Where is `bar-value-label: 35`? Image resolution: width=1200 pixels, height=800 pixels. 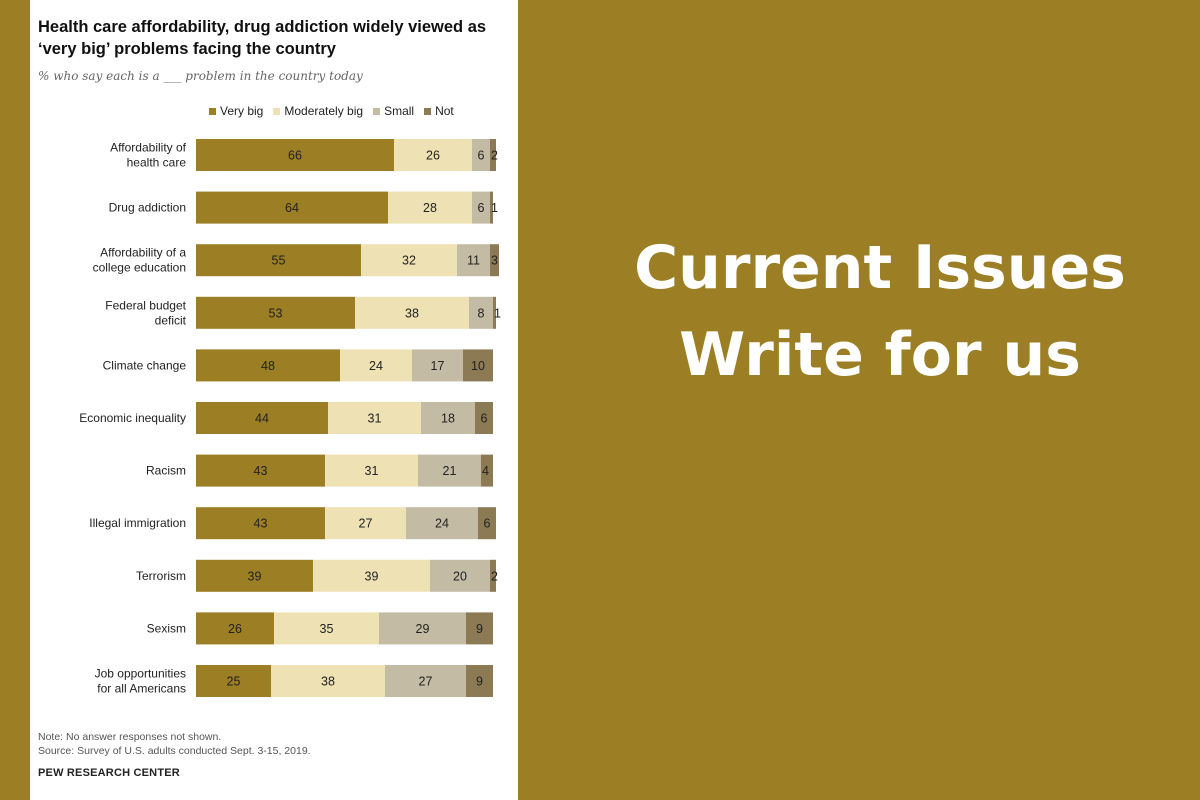 bar-value-label: 35 is located at coordinates (327, 629).